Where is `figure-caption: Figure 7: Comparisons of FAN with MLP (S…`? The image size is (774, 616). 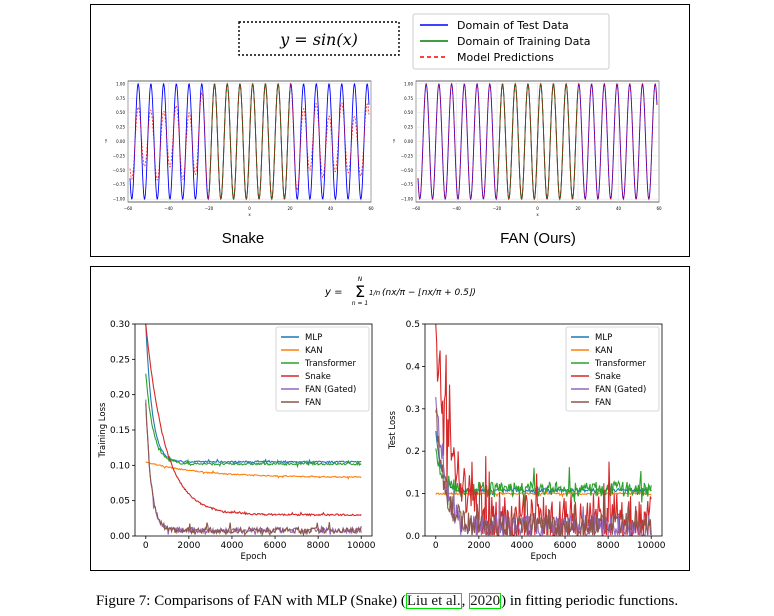 figure-caption: Figure 7: Comparisons of FAN with MLP (S… is located at coordinates (387, 601).